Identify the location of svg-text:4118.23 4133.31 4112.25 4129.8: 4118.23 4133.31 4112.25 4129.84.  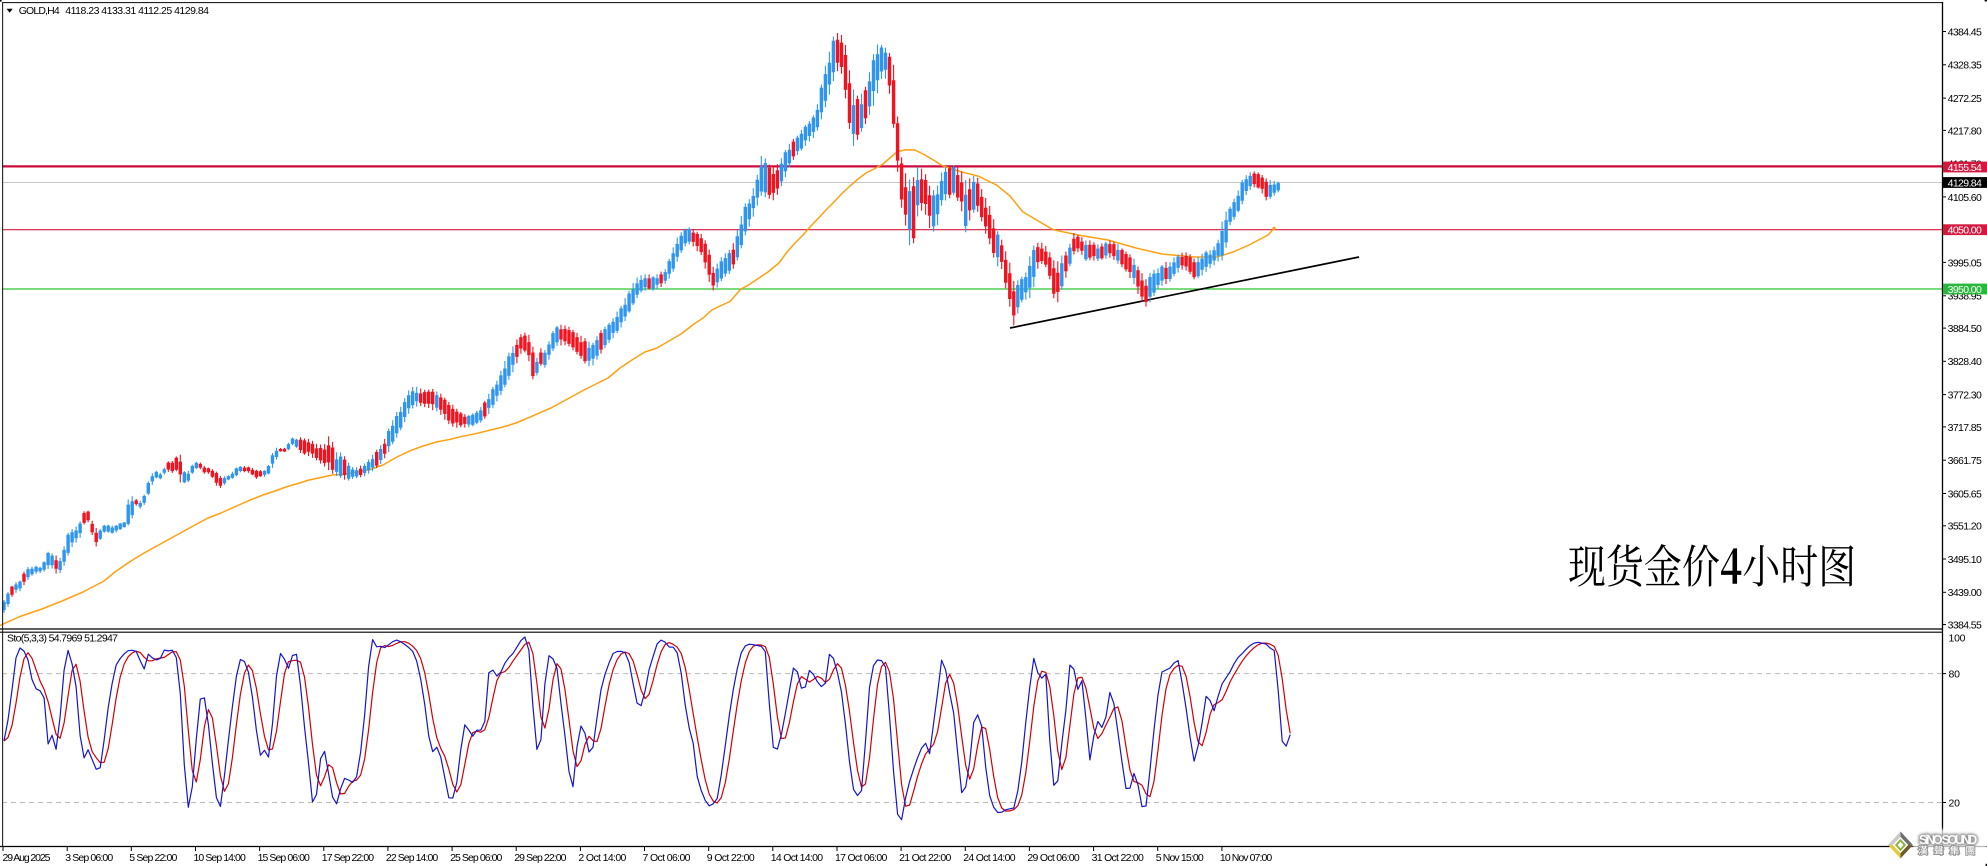
(137, 11).